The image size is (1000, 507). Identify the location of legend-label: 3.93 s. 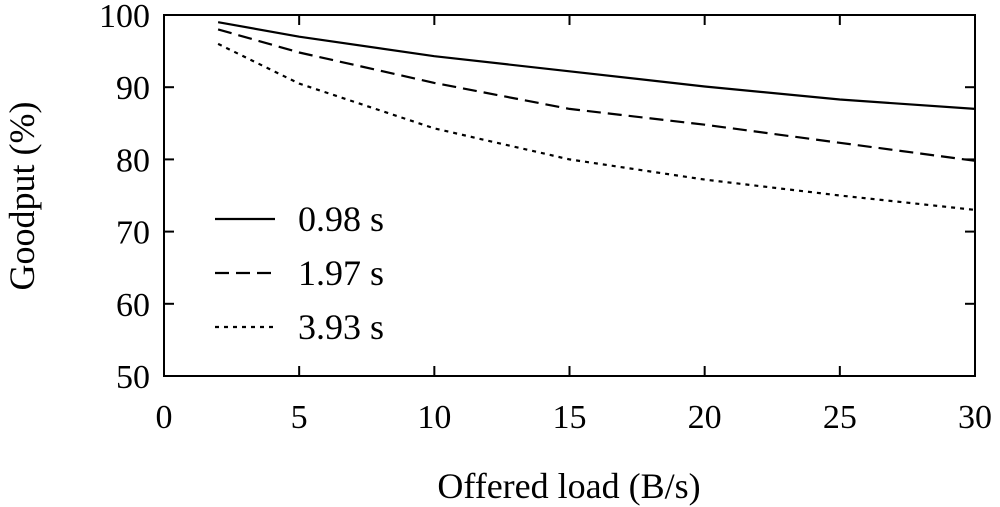
(341, 327).